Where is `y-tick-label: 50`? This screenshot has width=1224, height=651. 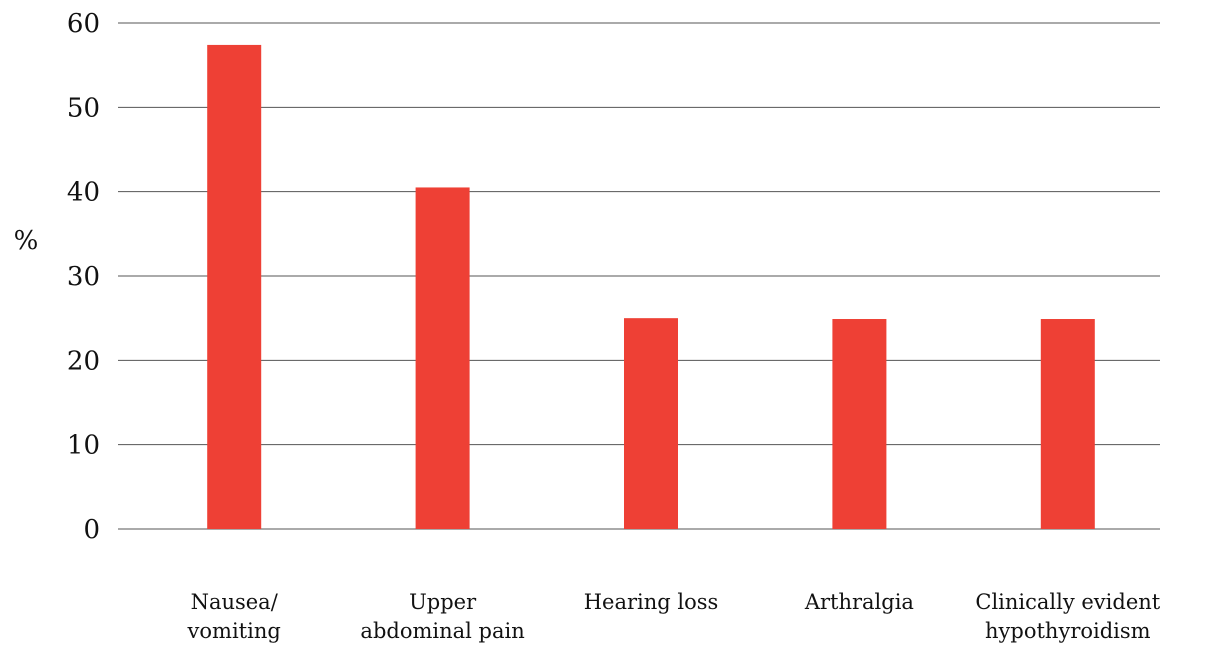 y-tick-label: 50 is located at coordinates (83, 108).